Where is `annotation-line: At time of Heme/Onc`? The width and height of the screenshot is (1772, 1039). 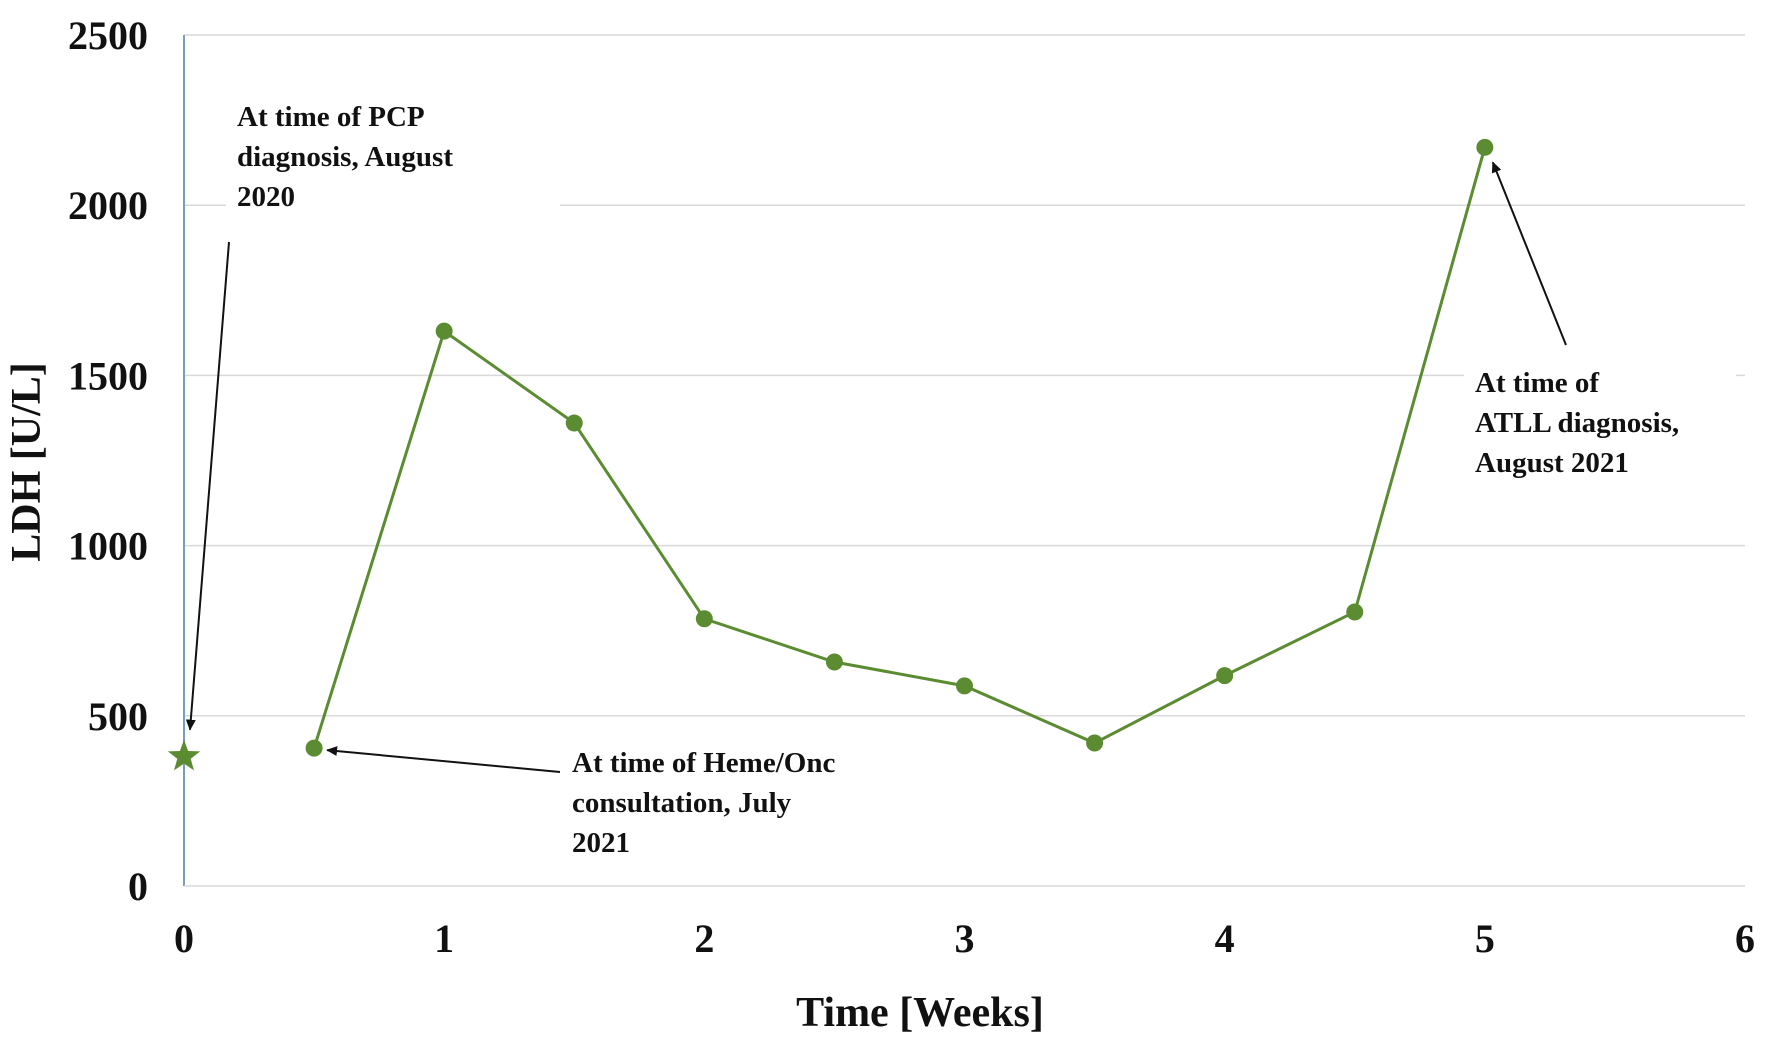
annotation-line: At time of Heme/Onc is located at coordinates (703, 763).